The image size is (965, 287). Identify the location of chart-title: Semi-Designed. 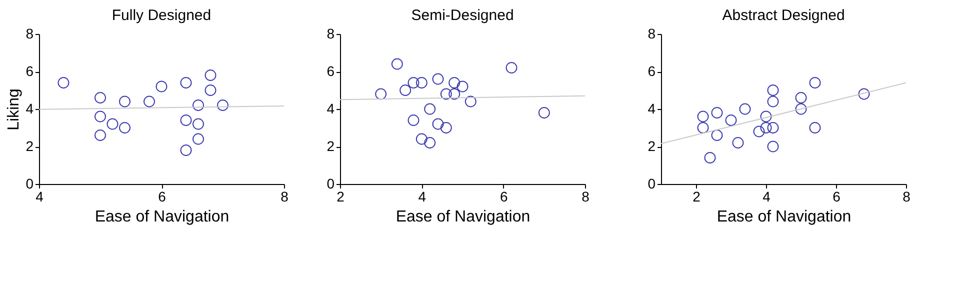
(462, 15).